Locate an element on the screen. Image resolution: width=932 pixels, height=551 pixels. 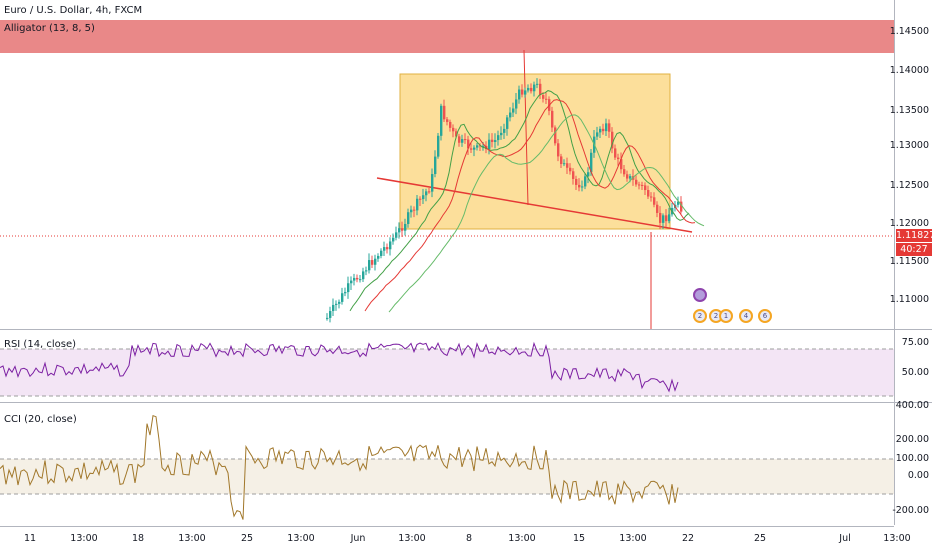
price-tick: 1.13000 is located at coordinates (909, 145).